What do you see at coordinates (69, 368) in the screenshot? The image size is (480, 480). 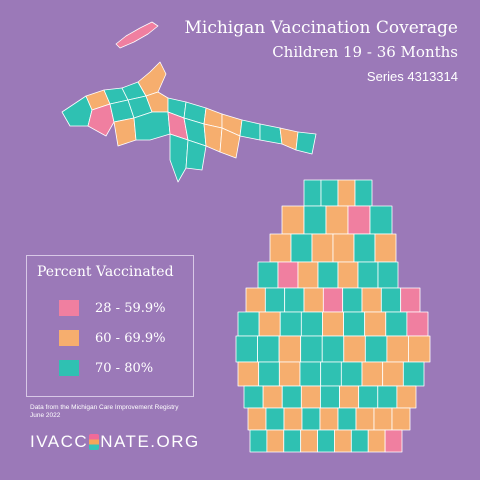 I see `legend-swatch-high` at bounding box center [69, 368].